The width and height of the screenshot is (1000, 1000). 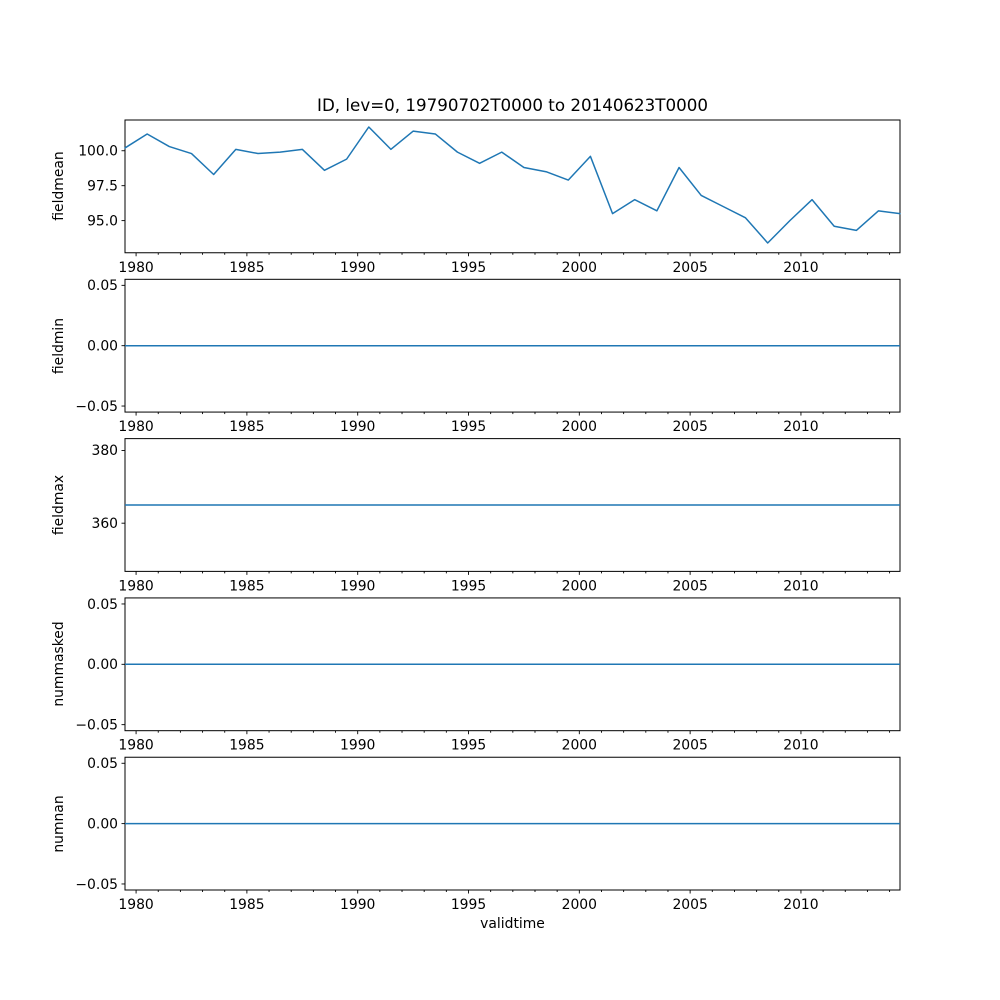 I want to click on y-tick-label-fieldmax: 380, so click(x=104, y=451).